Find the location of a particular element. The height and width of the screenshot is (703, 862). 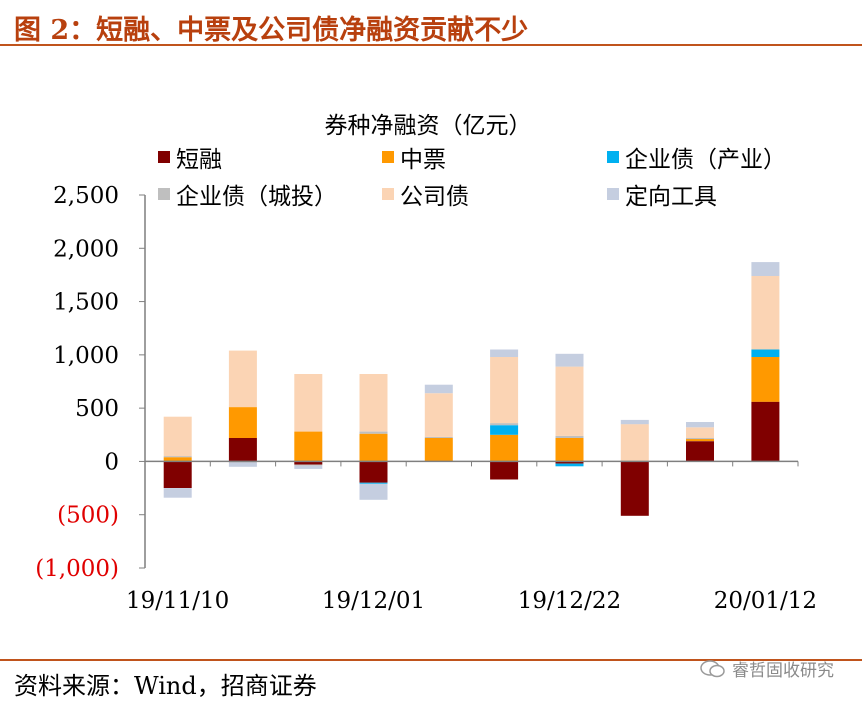

watermark-text: 睿哲固收研究 is located at coordinates (783, 671).